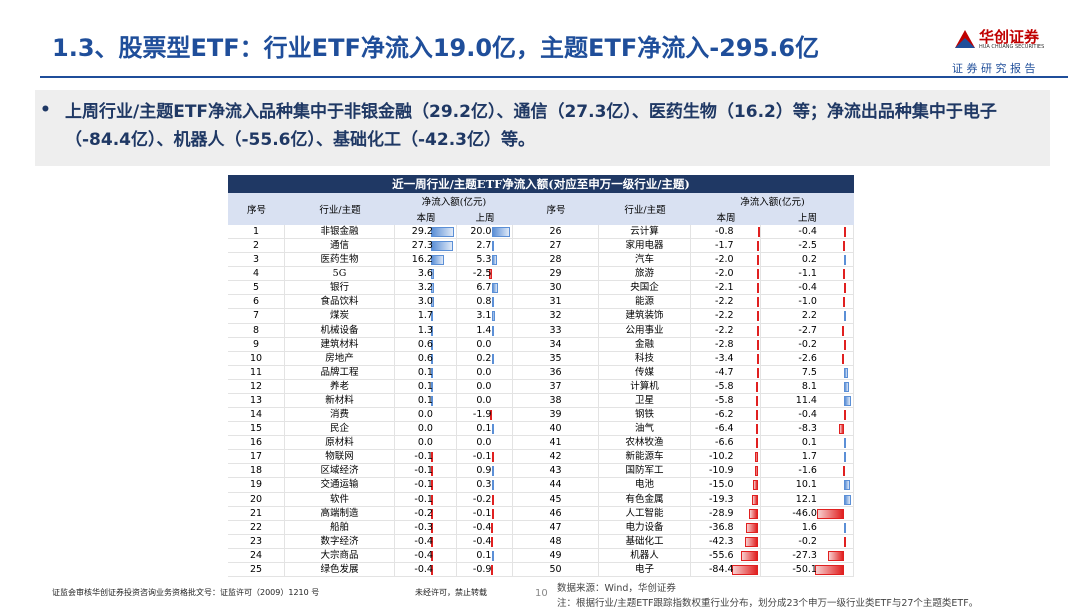 Image resolution: width=1080 pixels, height=608 pixels. I want to click on row-name: 品牌工程, so click(340, 372).